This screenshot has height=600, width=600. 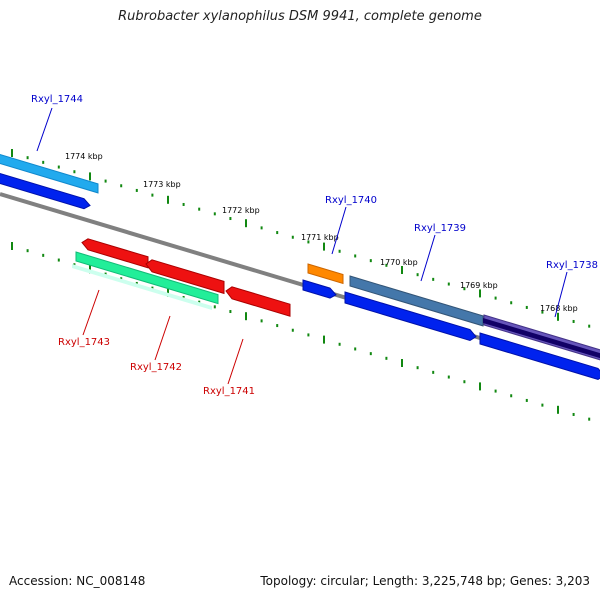 I want to click on gene-label: Rxyl_1738, so click(x=572, y=265).